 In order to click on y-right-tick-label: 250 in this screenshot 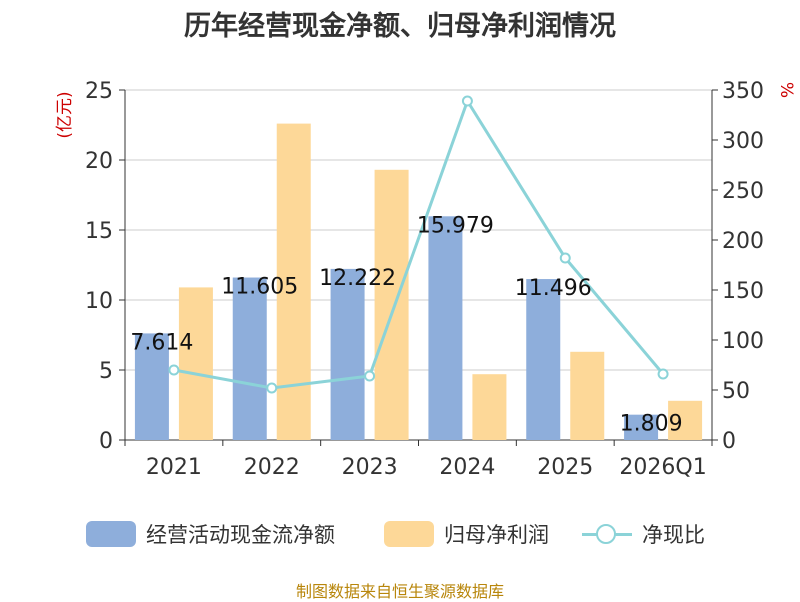, I will do `click(743, 191)`.